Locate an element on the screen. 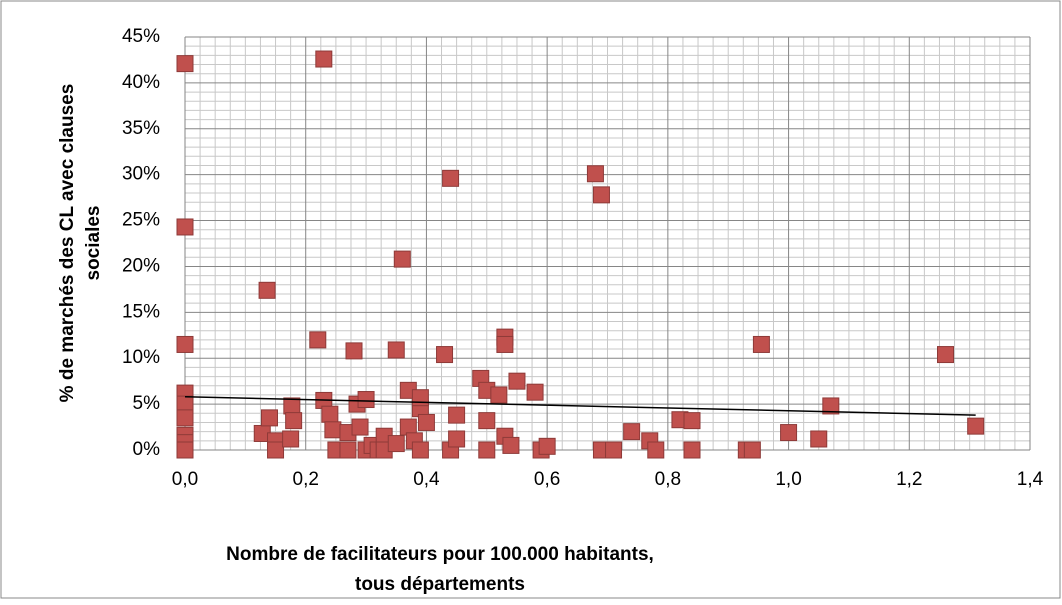  y-tick-label: 30% is located at coordinates (141, 174).